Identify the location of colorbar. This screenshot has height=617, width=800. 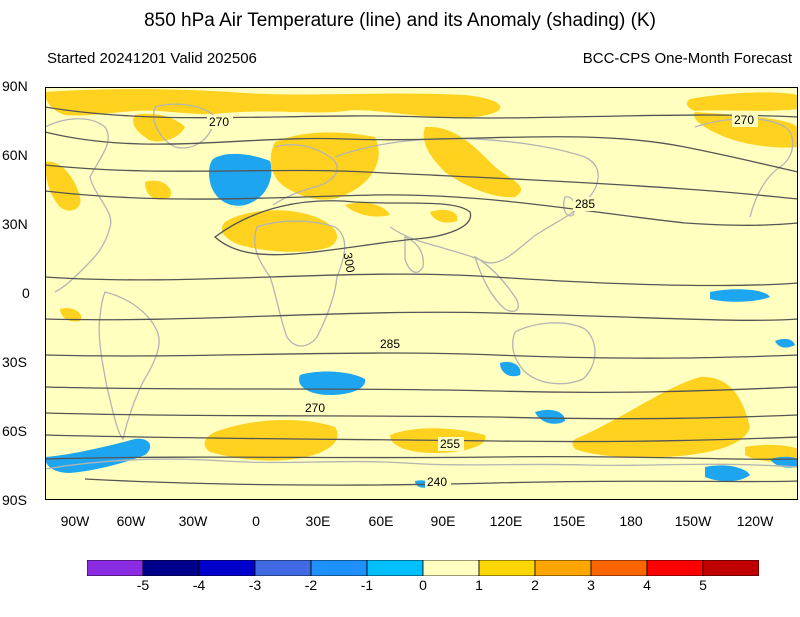
(423, 568).